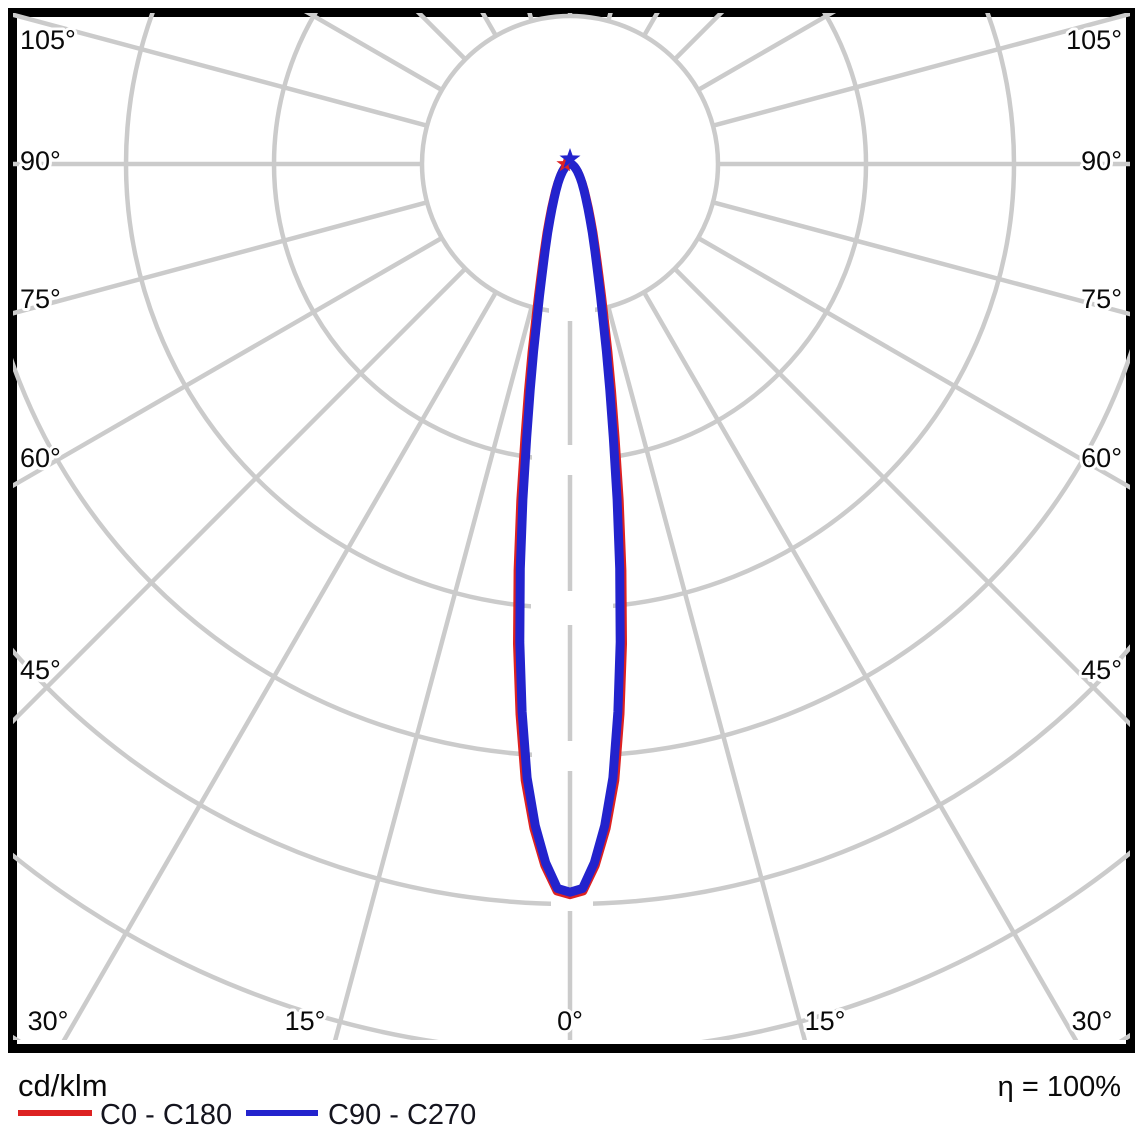 The image size is (1143, 1143). I want to click on angle-label-right: 45°, so click(1101, 670).